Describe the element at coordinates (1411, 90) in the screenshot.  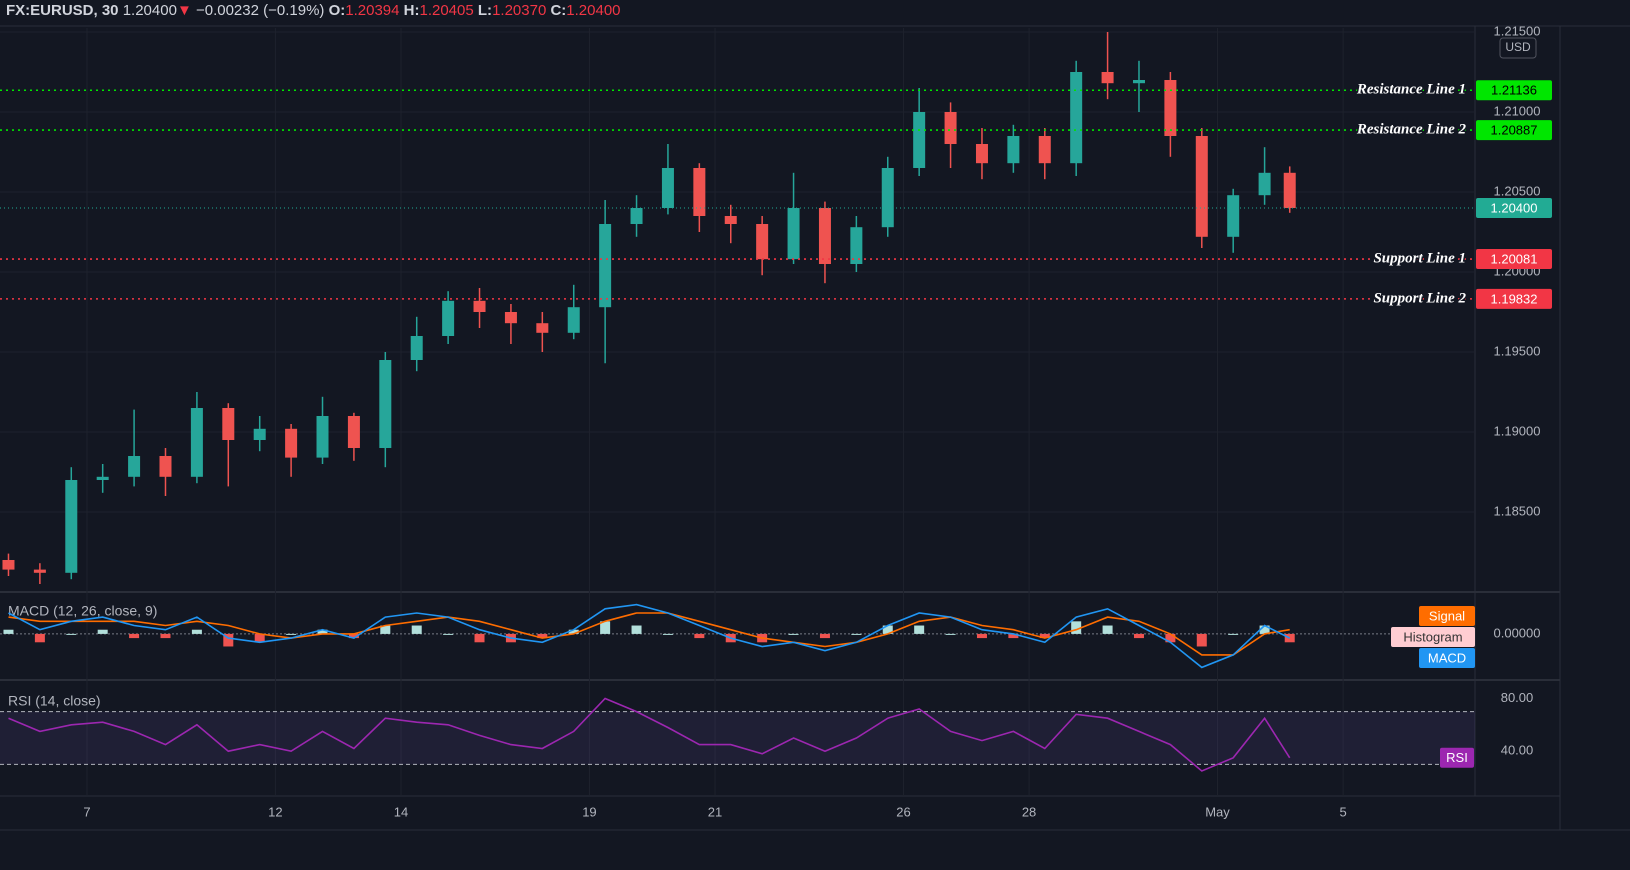
I see `level-name: Resistance Line 1` at that location.